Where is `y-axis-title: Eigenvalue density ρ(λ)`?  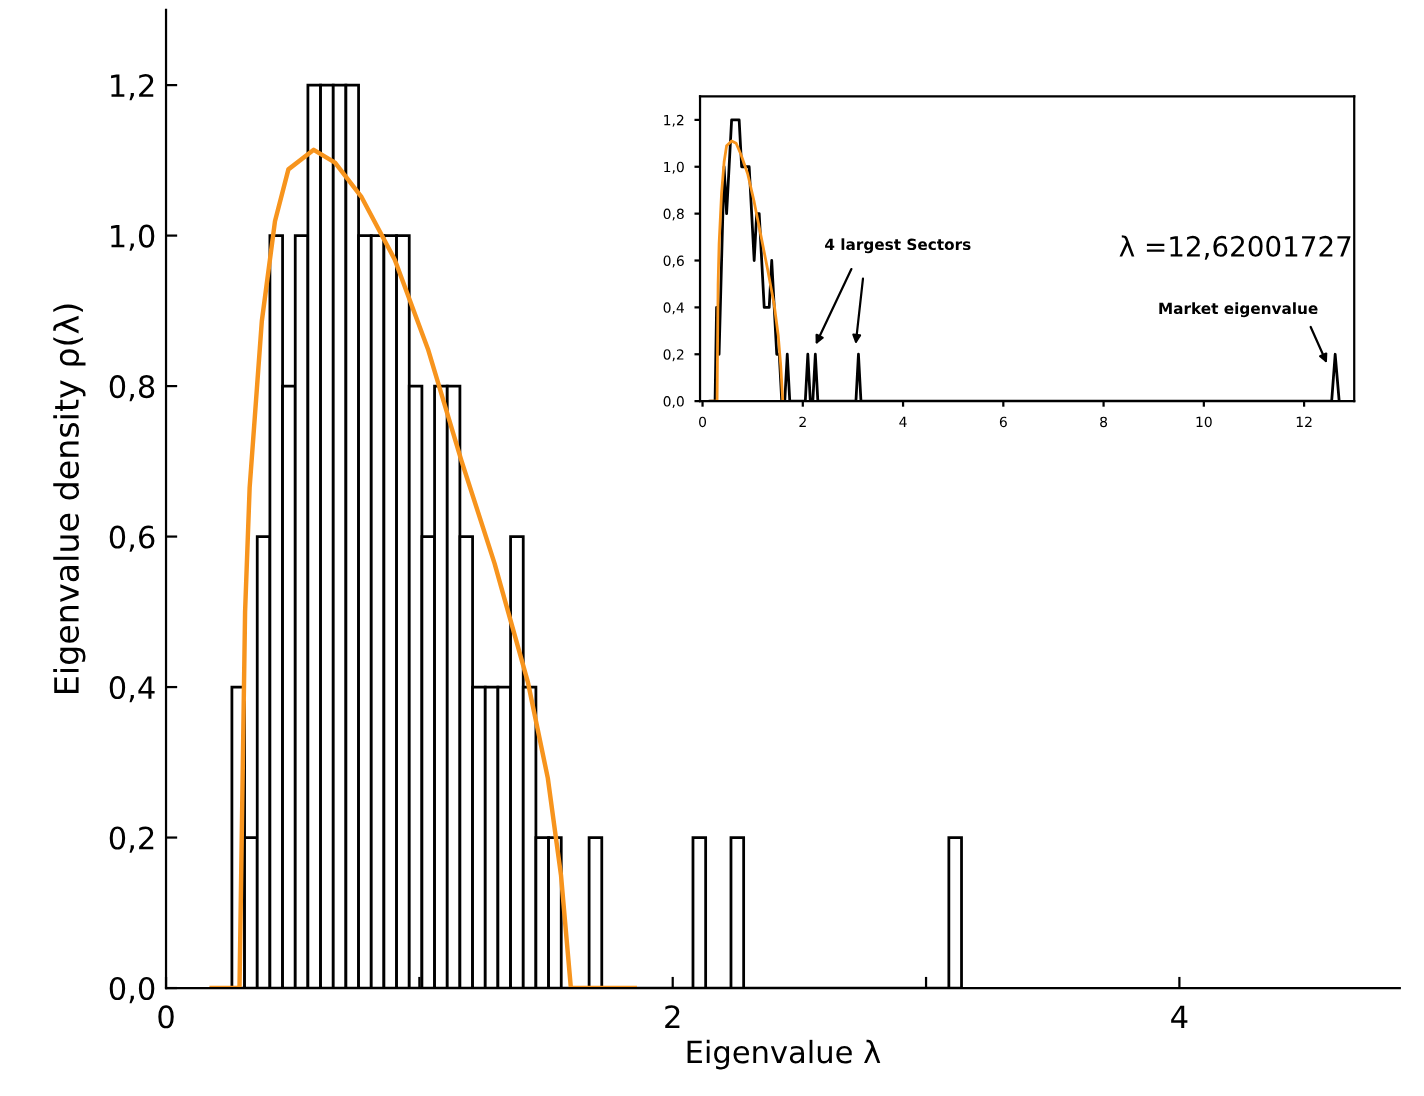
y-axis-title: Eigenvalue density ρ(λ) is located at coordinates (69, 498).